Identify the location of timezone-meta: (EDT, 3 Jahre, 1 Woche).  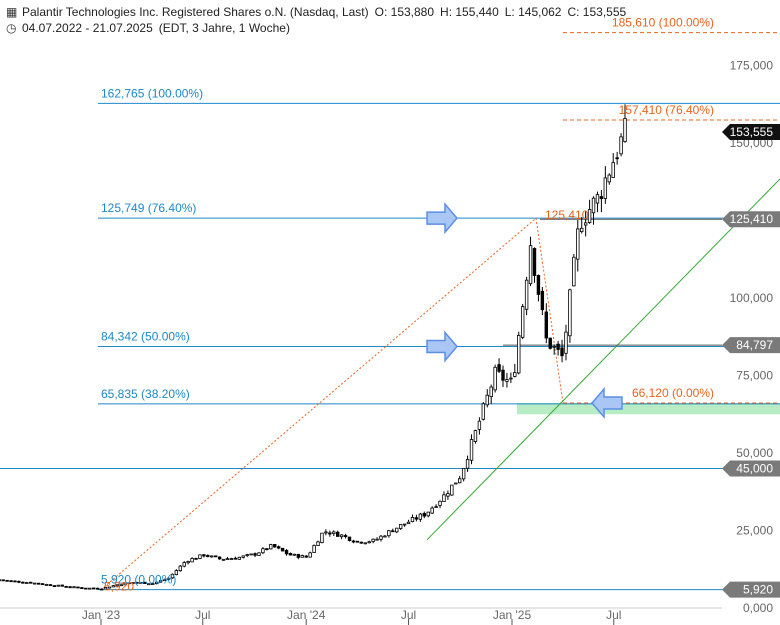
(224, 28).